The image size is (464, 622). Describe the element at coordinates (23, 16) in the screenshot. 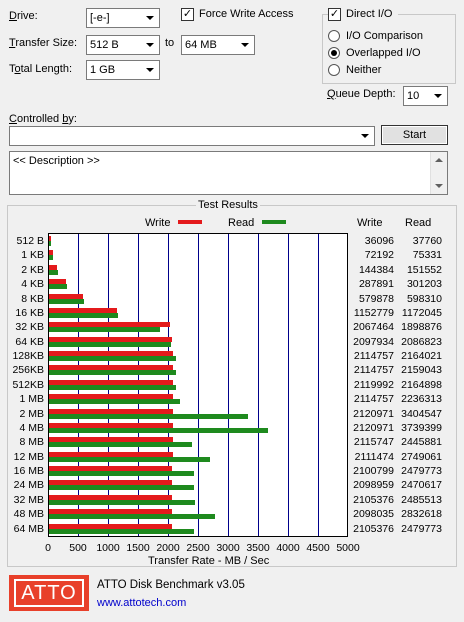

I see `drive-label: Drive:` at that location.